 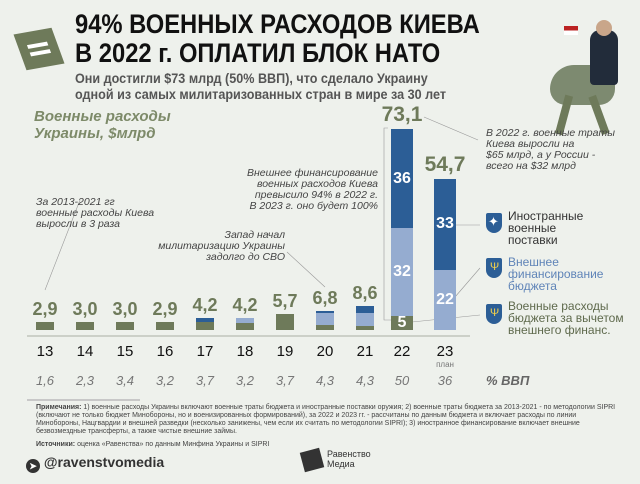 What do you see at coordinates (349, 459) in the screenshot?
I see `brand-footer-name: Равенство Медиа` at bounding box center [349, 459].